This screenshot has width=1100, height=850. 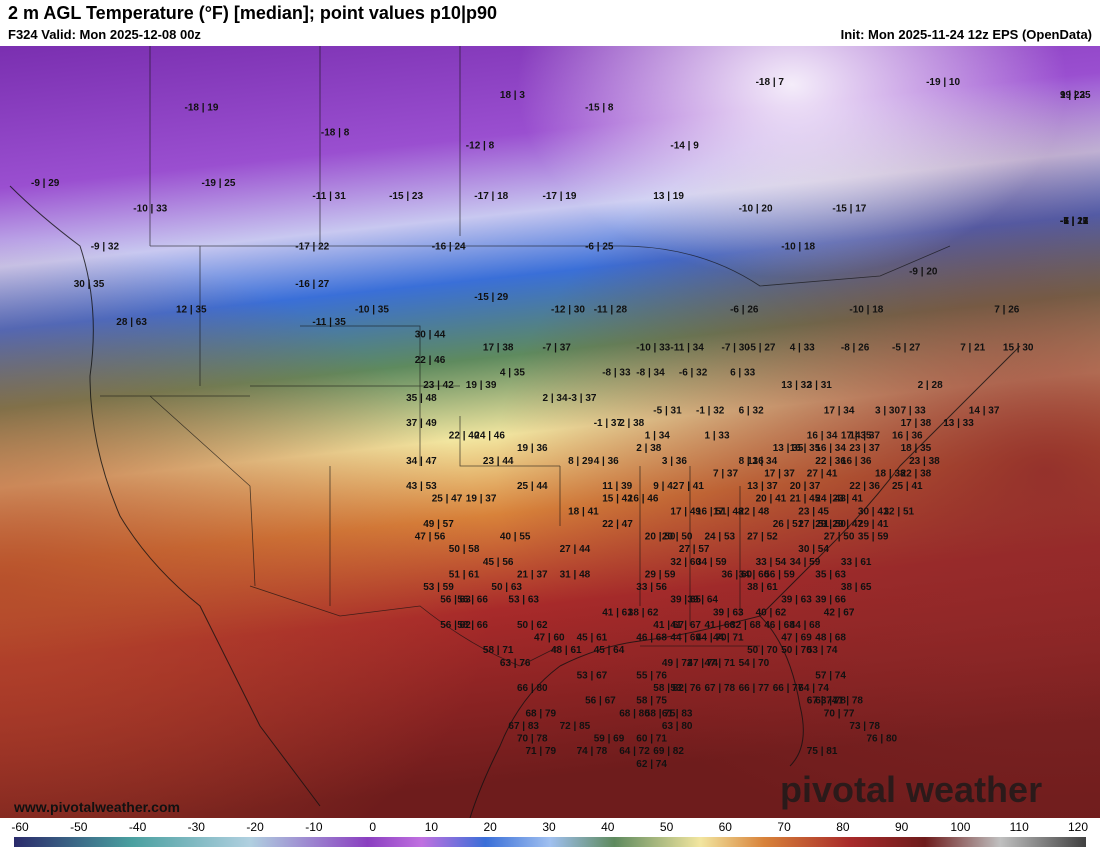 I want to click on point-value: 33 | 54, so click(x=771, y=562).